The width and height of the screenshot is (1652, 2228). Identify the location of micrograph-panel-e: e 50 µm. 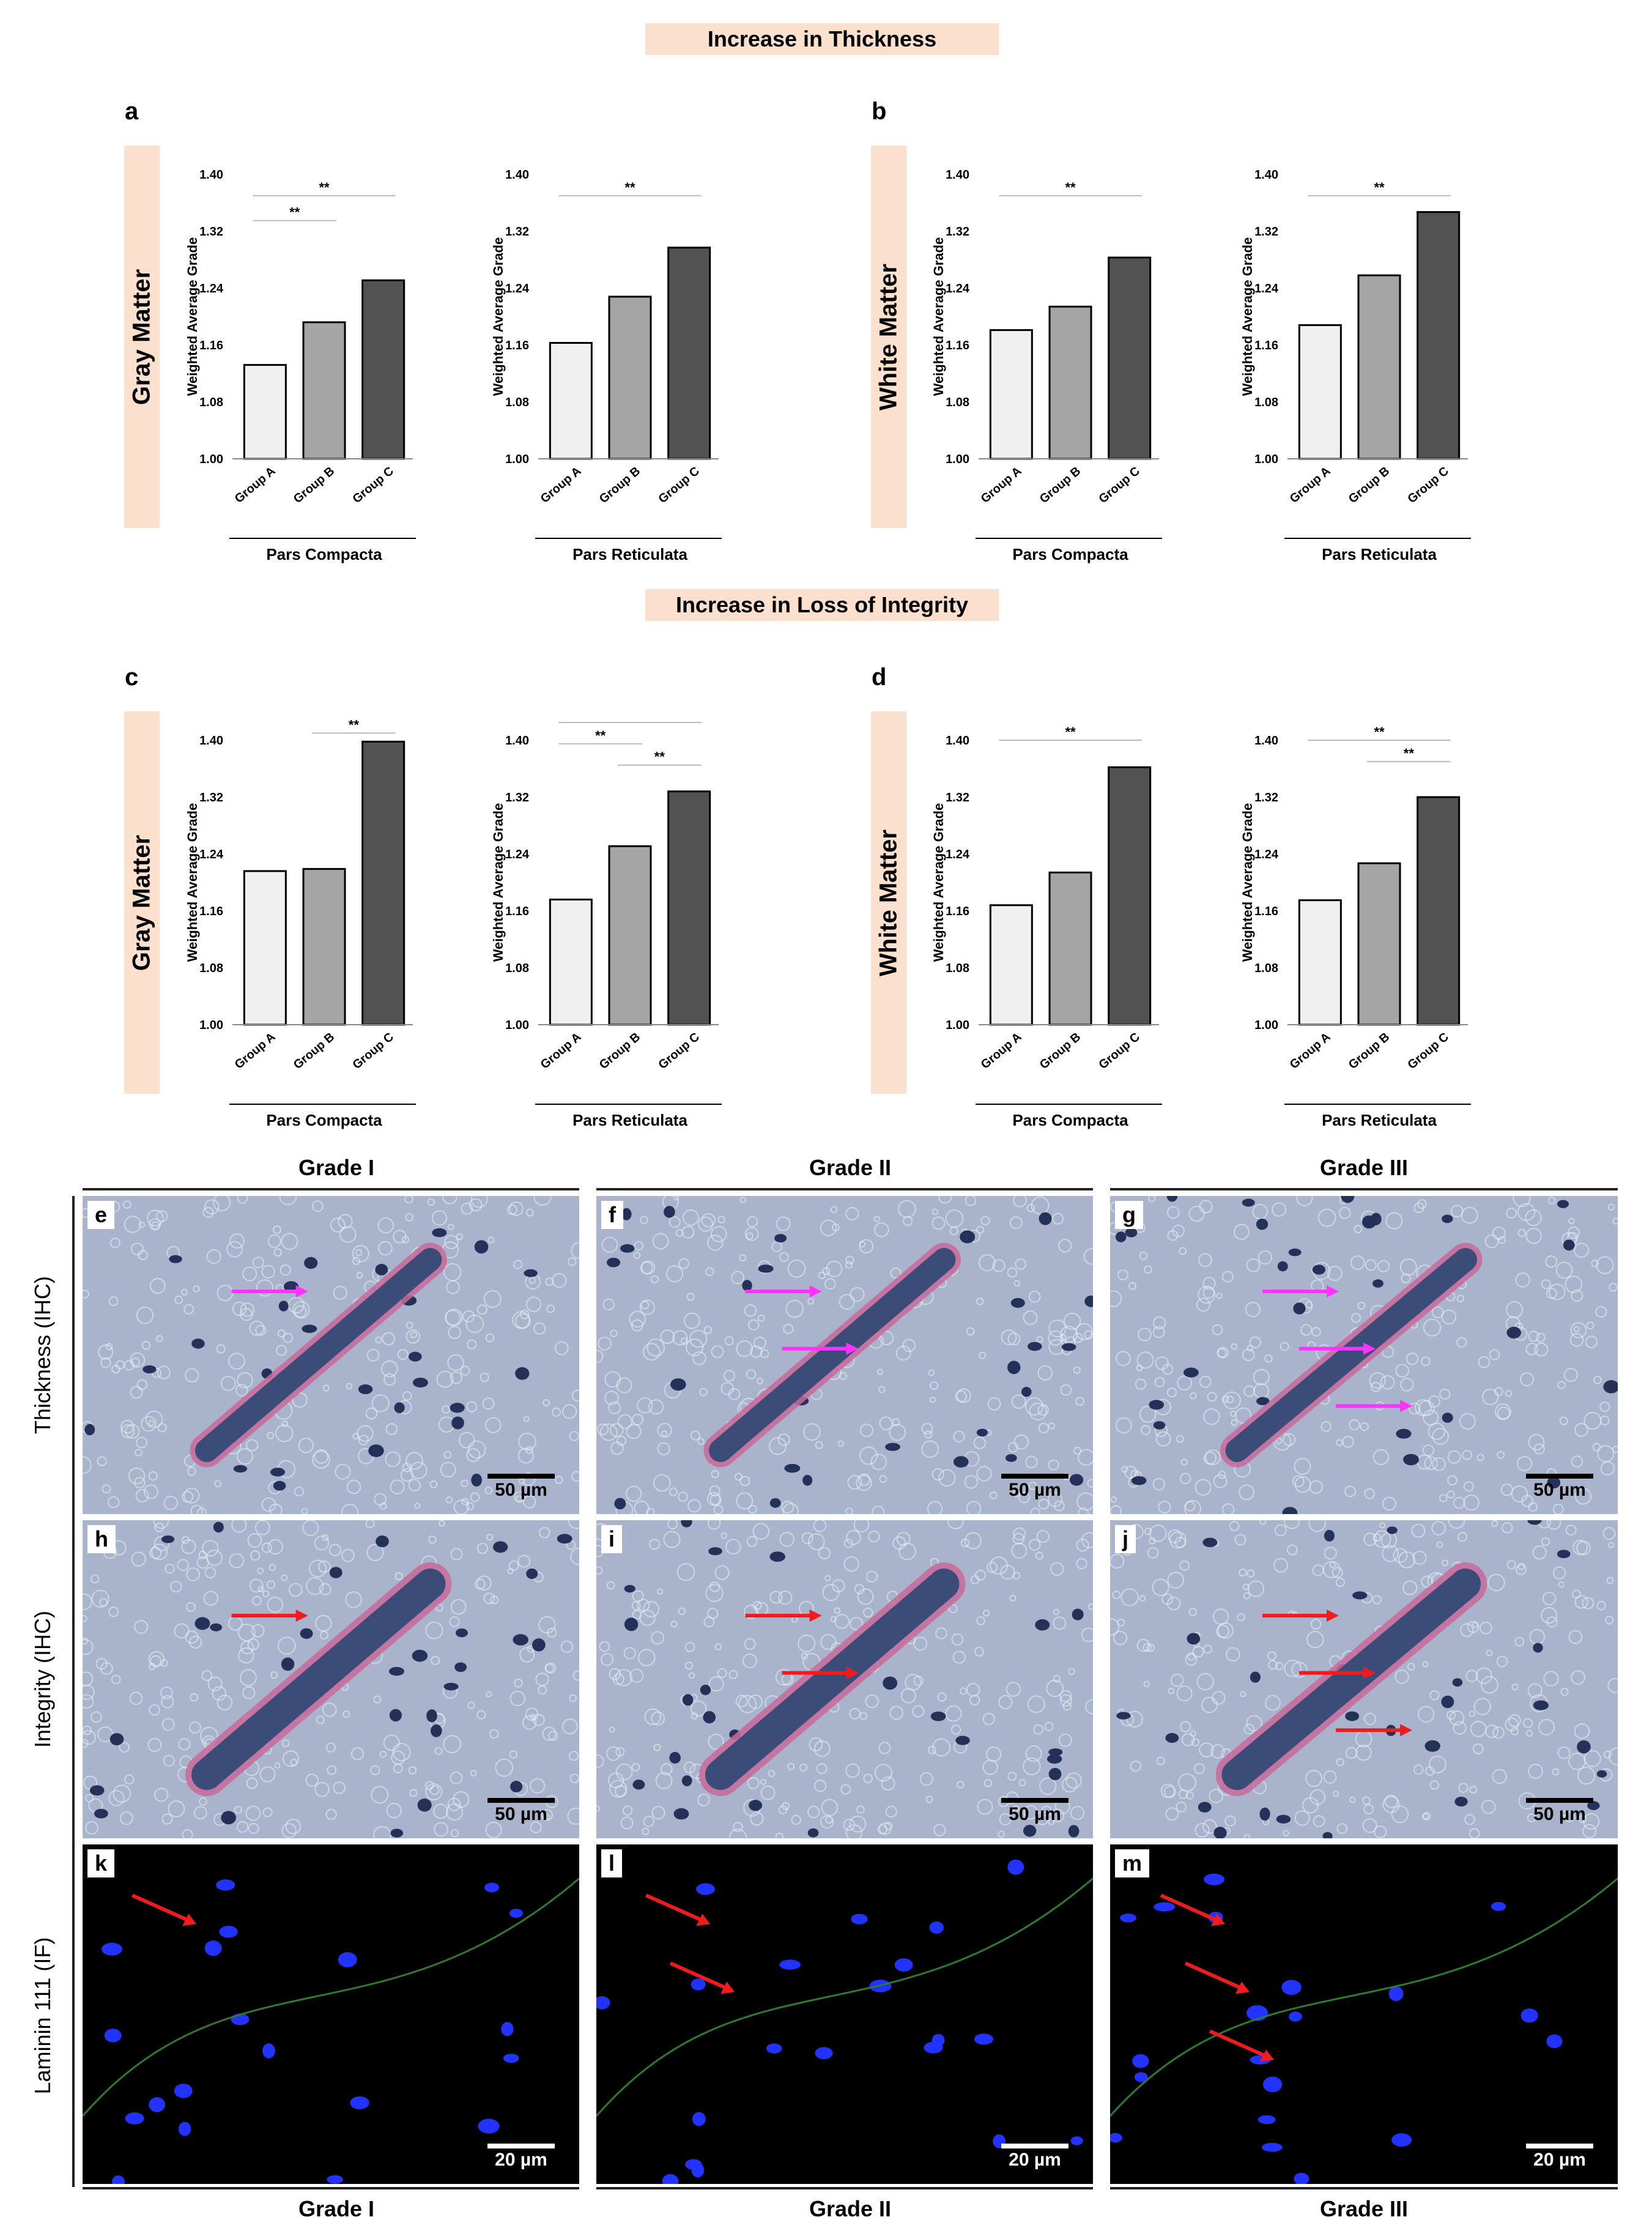
(331, 1355).